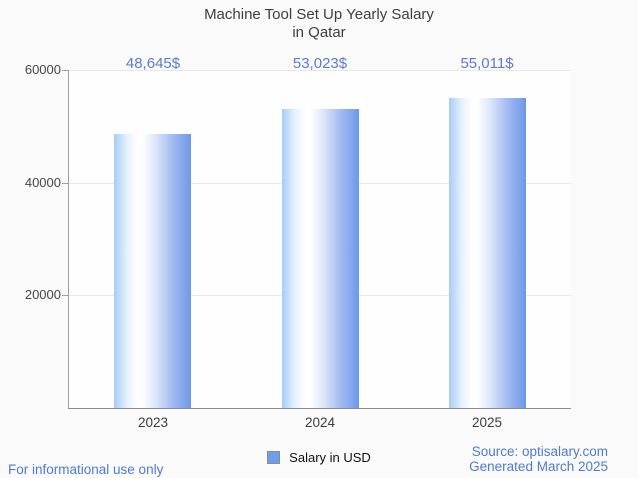 This screenshot has height=478, width=638. What do you see at coordinates (487, 63) in the screenshot?
I see `value-label: 55,011$` at bounding box center [487, 63].